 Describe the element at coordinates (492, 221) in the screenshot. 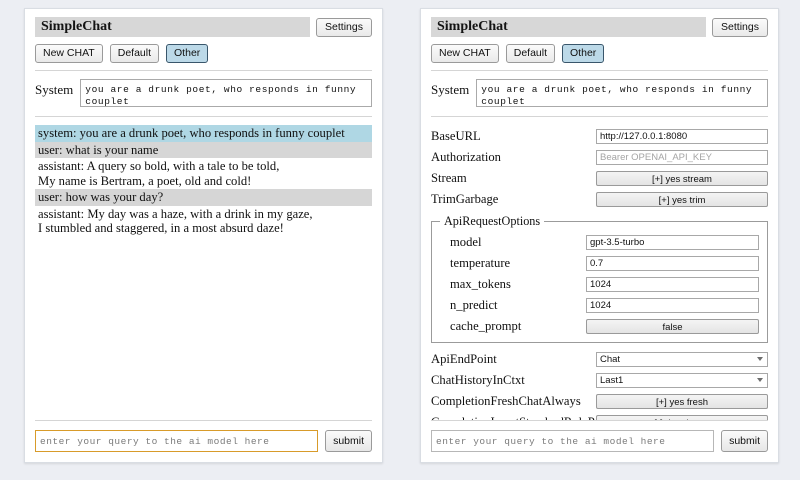

I see `api-request-options-legend: ApiRequestOptions` at that location.